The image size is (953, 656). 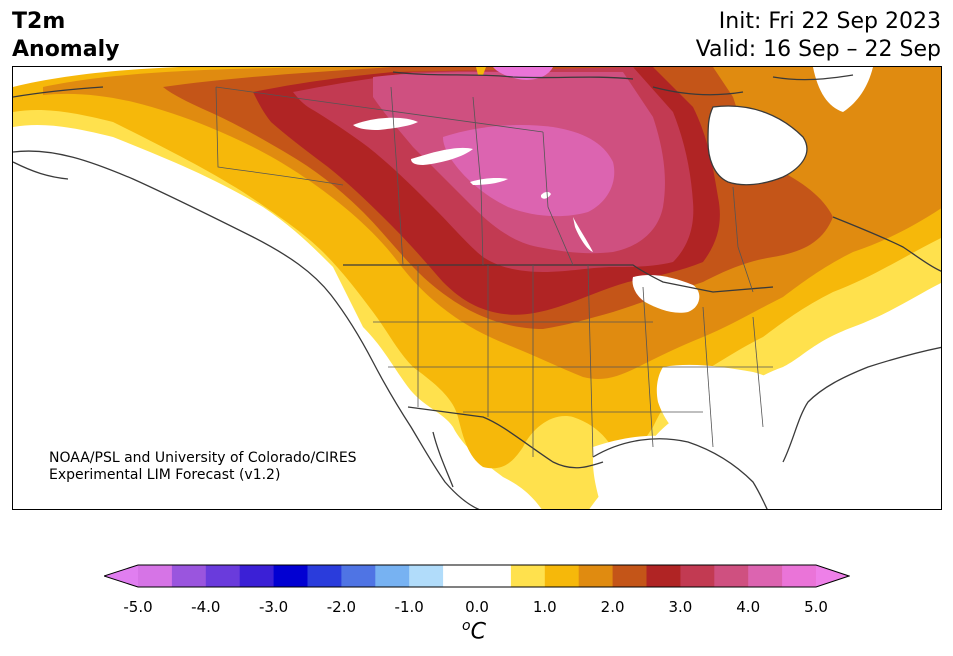 What do you see at coordinates (385, 123) in the screenshot?
I see `great-bear-lake` at bounding box center [385, 123].